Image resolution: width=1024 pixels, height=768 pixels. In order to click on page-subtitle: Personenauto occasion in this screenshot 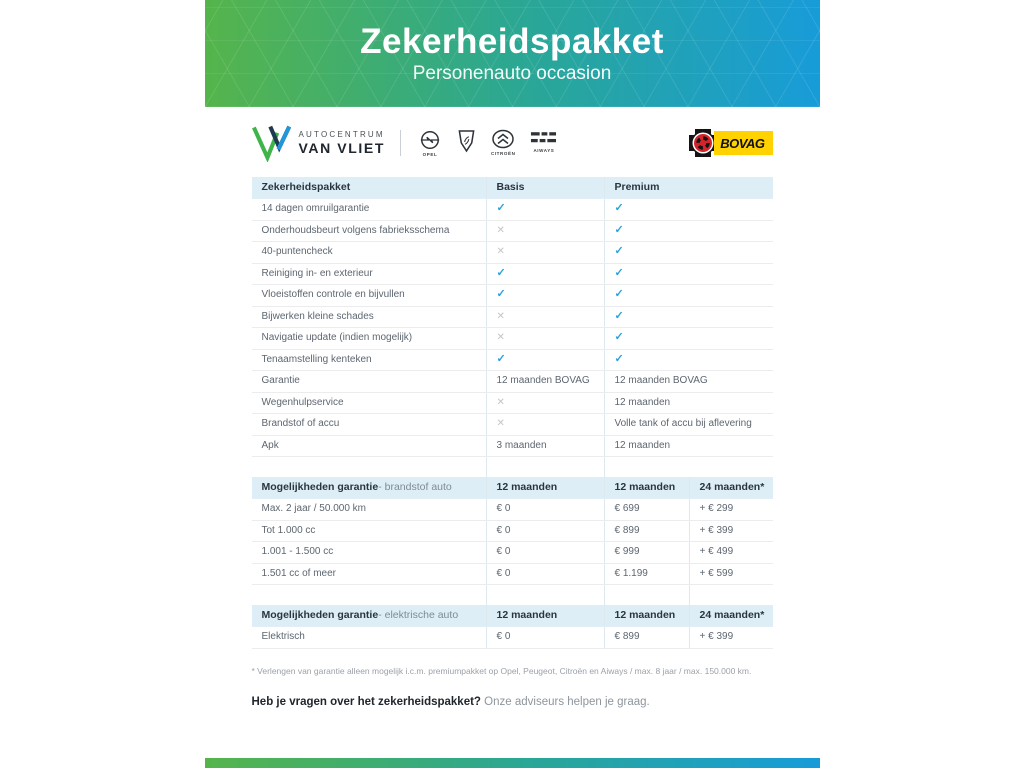, I will do `click(512, 73)`.